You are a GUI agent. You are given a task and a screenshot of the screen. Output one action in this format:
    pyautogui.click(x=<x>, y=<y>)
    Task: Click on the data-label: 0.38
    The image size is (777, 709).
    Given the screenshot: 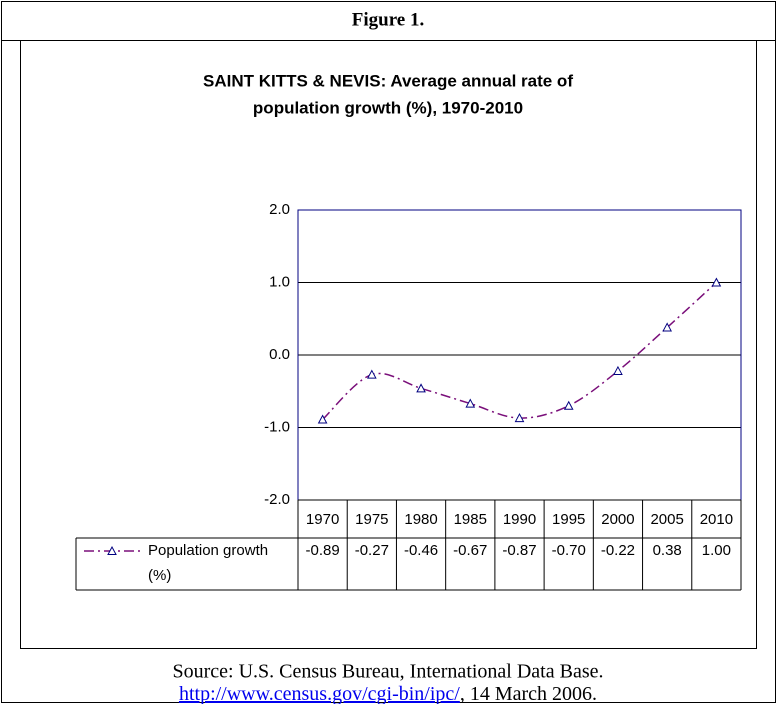 What is the action you would take?
    pyautogui.click(x=667, y=550)
    